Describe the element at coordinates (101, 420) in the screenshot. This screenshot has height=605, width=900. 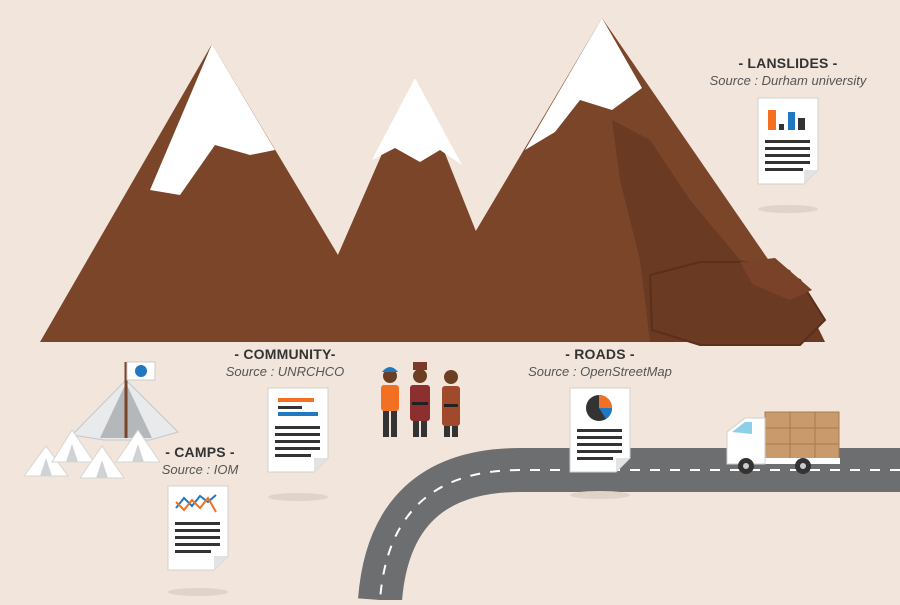
I see `tent-camp` at that location.